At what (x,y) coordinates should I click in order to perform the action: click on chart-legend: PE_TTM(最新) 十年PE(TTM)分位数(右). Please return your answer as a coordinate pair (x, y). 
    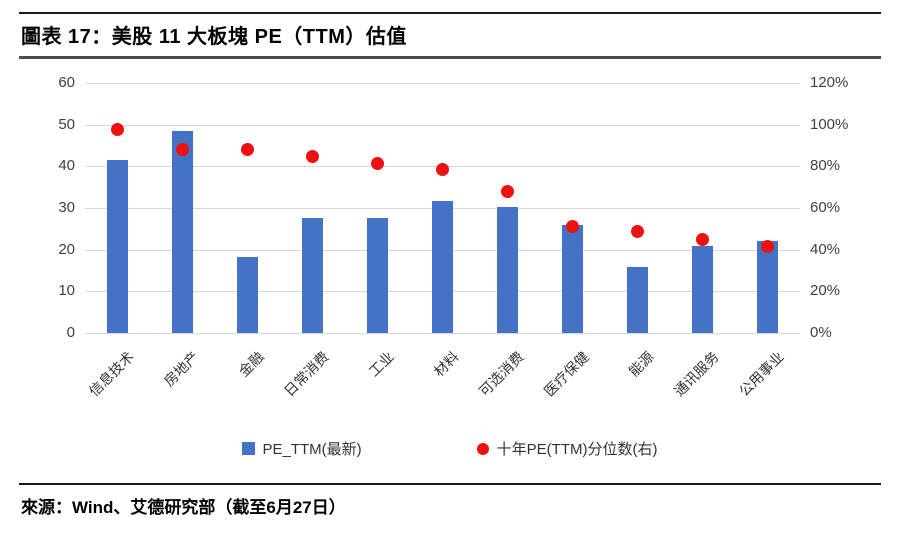
    Looking at the image, I should click on (449, 448).